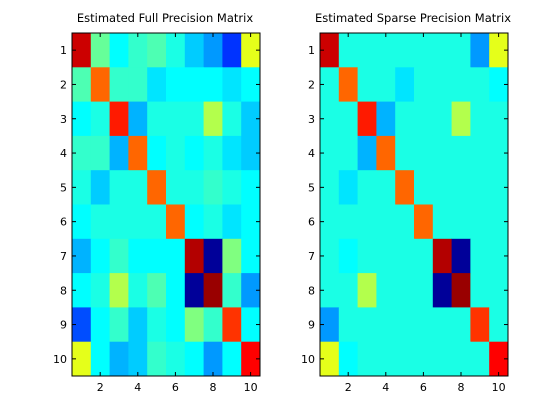 This screenshot has width=560, height=420. What do you see at coordinates (311, 290) in the screenshot?
I see `y-tick-label: 8` at bounding box center [311, 290].